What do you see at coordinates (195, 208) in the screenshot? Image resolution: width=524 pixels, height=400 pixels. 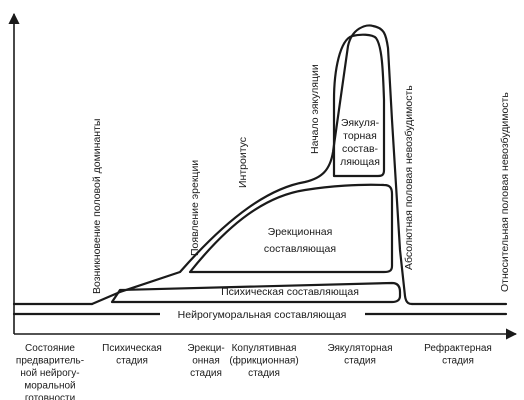 I see `event-erection-onset-label: Появление эрекции` at bounding box center [195, 208].